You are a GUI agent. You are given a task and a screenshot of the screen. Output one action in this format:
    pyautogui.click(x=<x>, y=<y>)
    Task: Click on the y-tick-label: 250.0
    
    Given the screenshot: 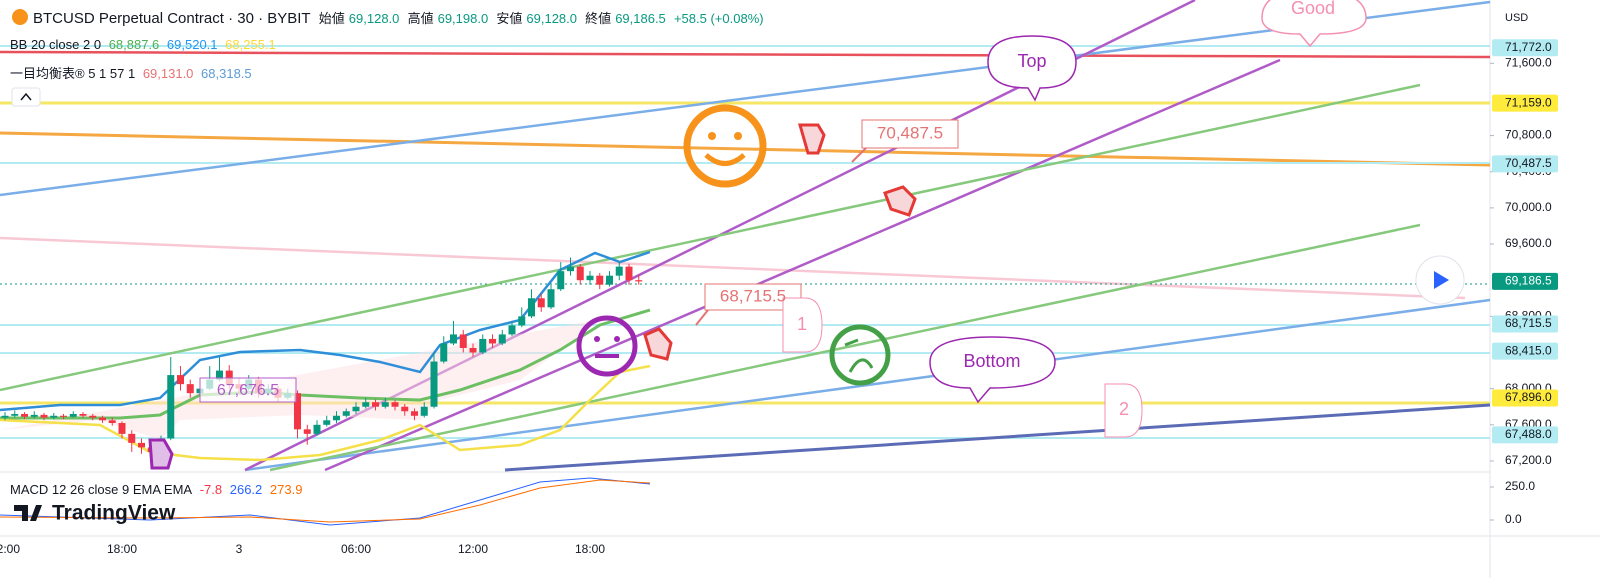 What is the action you would take?
    pyautogui.click(x=1520, y=486)
    